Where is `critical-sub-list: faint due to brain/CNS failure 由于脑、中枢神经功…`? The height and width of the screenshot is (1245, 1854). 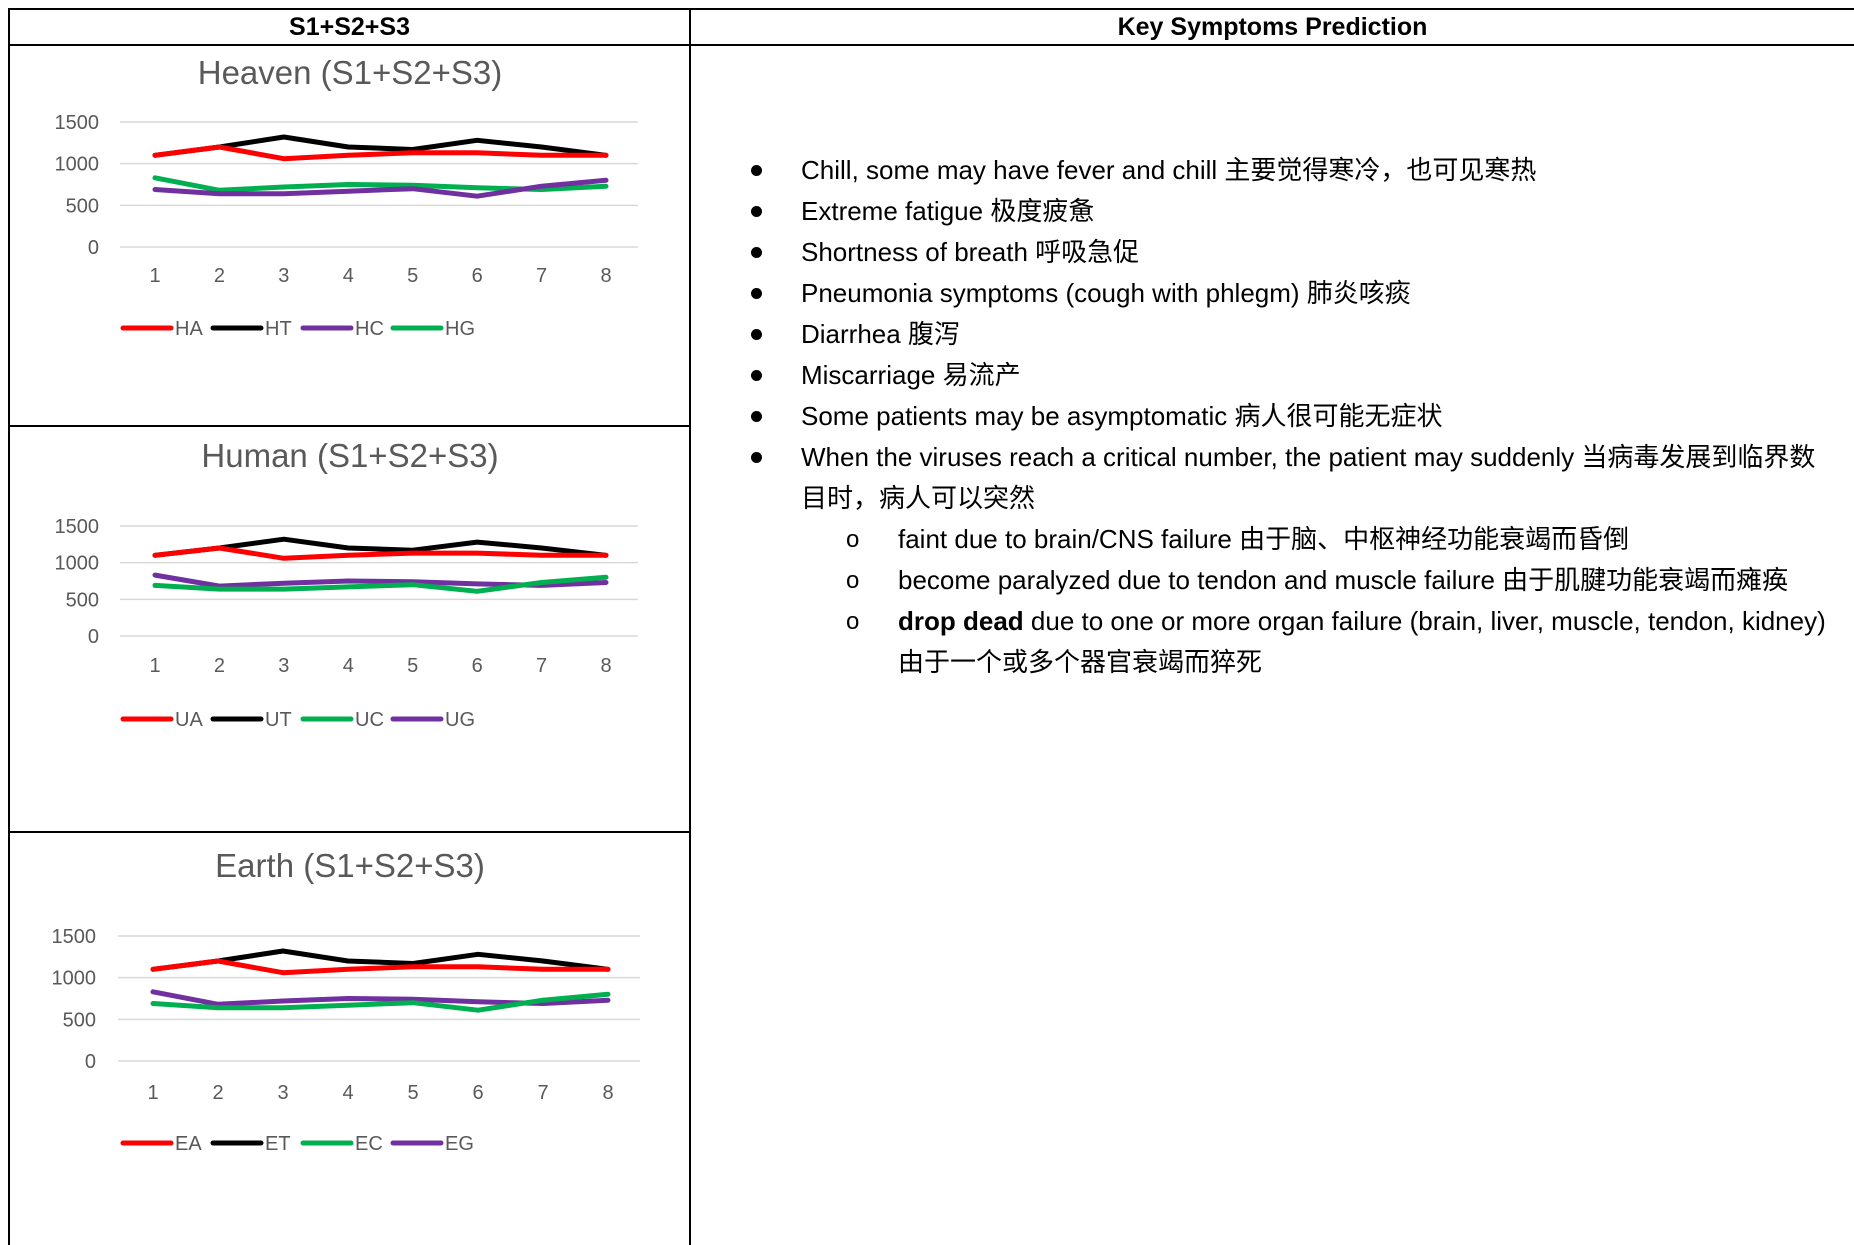
critical-sub-list: faint due to brain/CNS failure 由于脑、中枢神经功… is located at coordinates (1315, 601).